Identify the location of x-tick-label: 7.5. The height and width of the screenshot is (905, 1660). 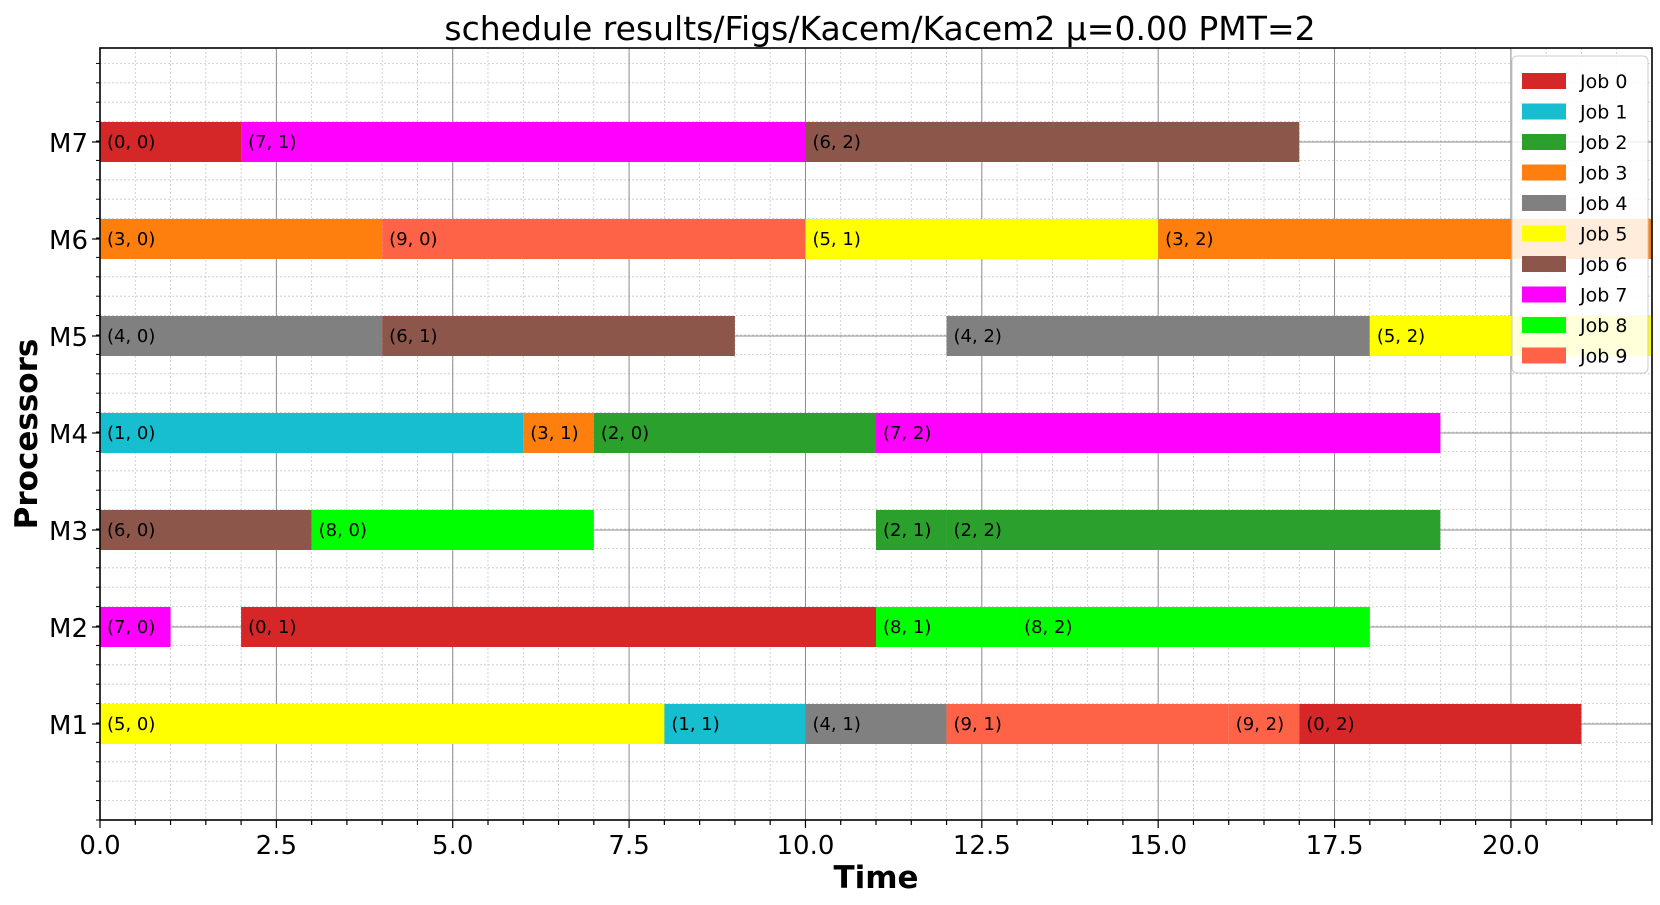
(628, 846).